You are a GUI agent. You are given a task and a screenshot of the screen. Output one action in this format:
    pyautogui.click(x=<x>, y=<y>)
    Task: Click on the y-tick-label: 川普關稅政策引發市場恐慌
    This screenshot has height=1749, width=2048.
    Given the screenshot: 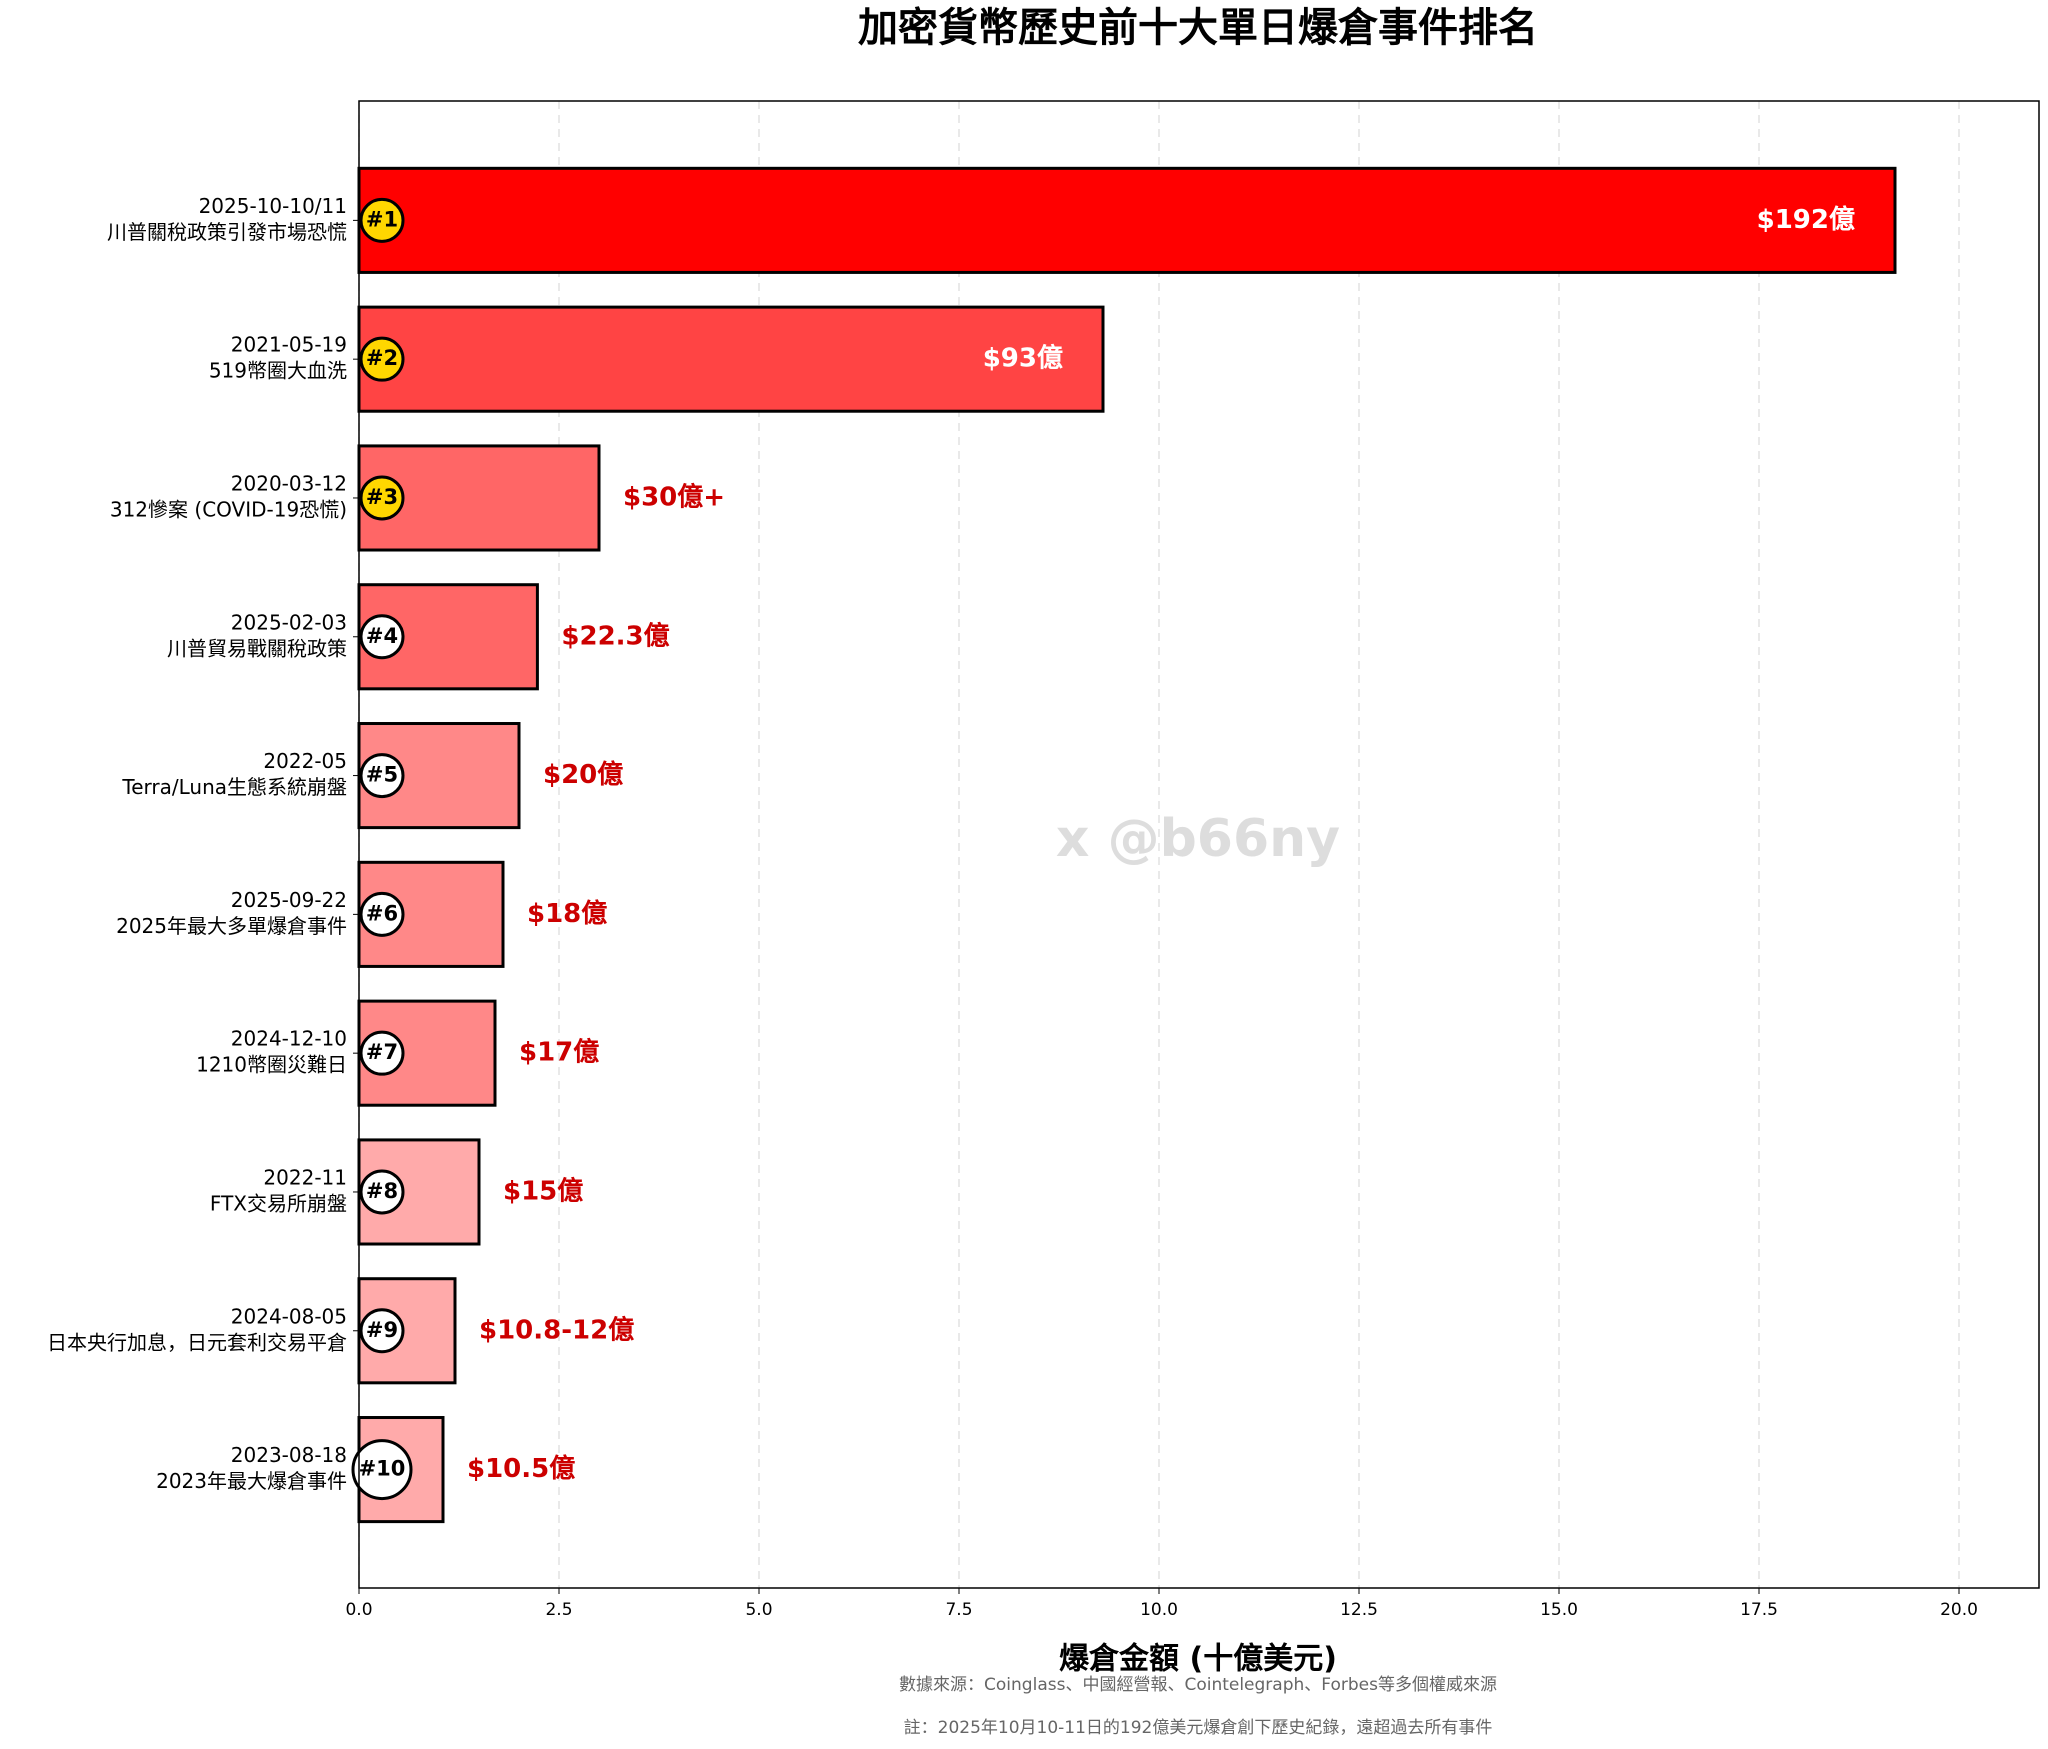 What is the action you would take?
    pyautogui.click(x=227, y=232)
    